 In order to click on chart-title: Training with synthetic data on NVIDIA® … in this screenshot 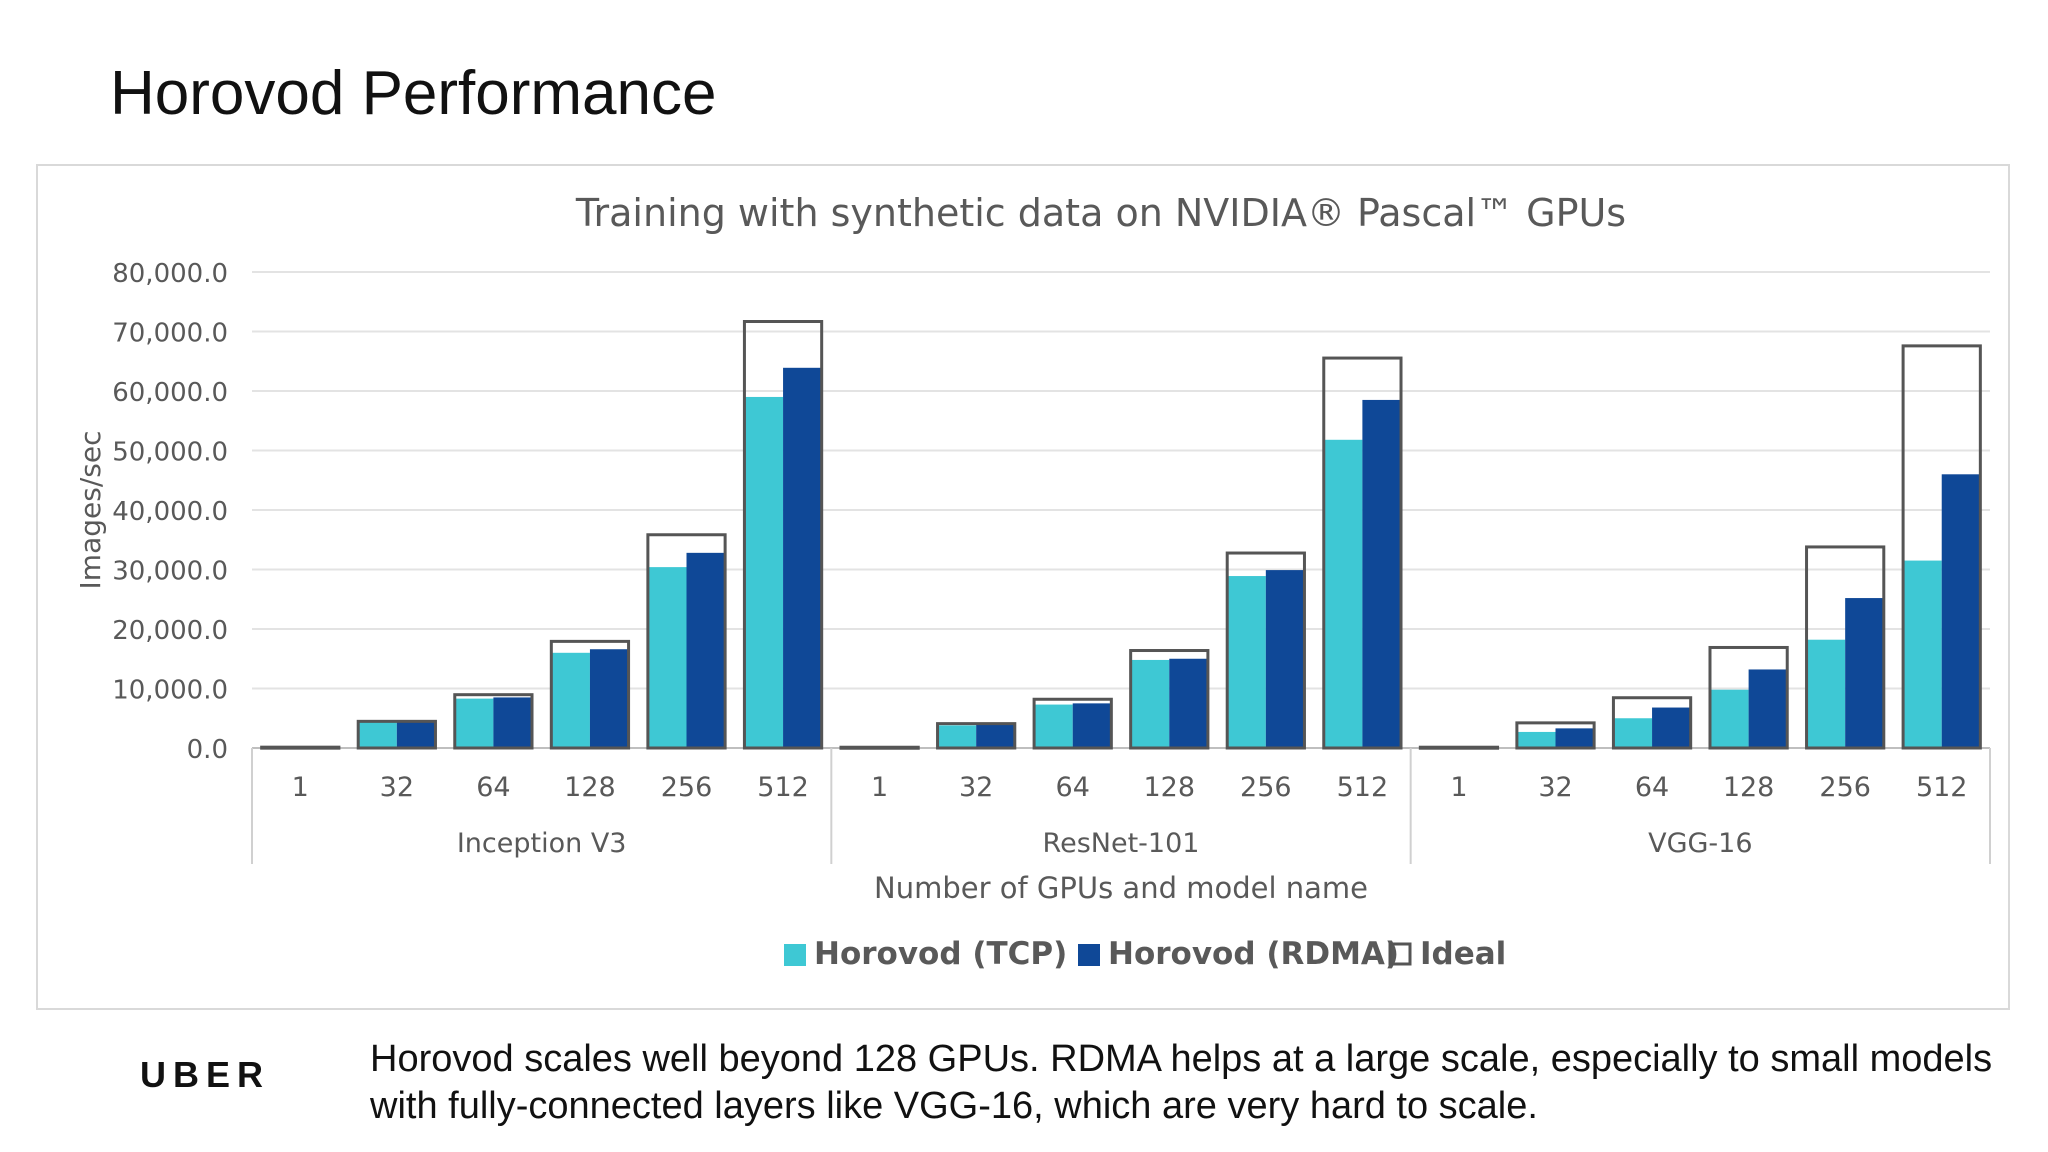, I will do `click(1100, 213)`.